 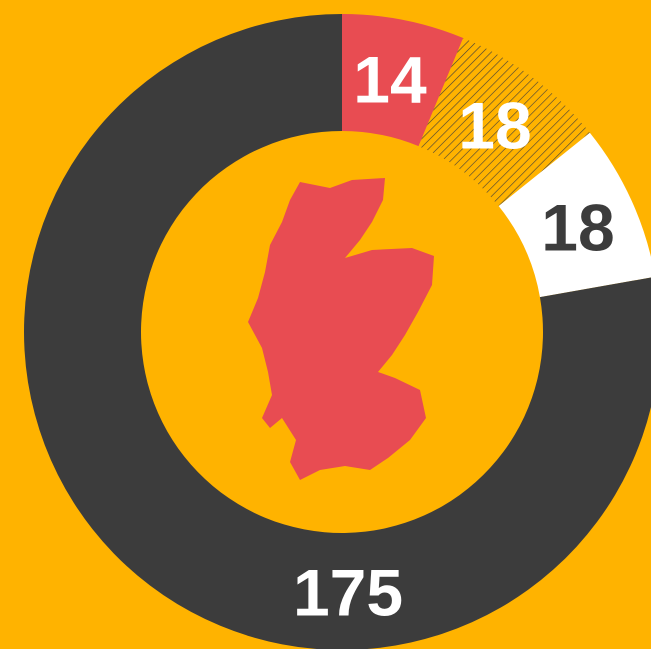 I want to click on segment-label: 175, so click(x=348, y=592).